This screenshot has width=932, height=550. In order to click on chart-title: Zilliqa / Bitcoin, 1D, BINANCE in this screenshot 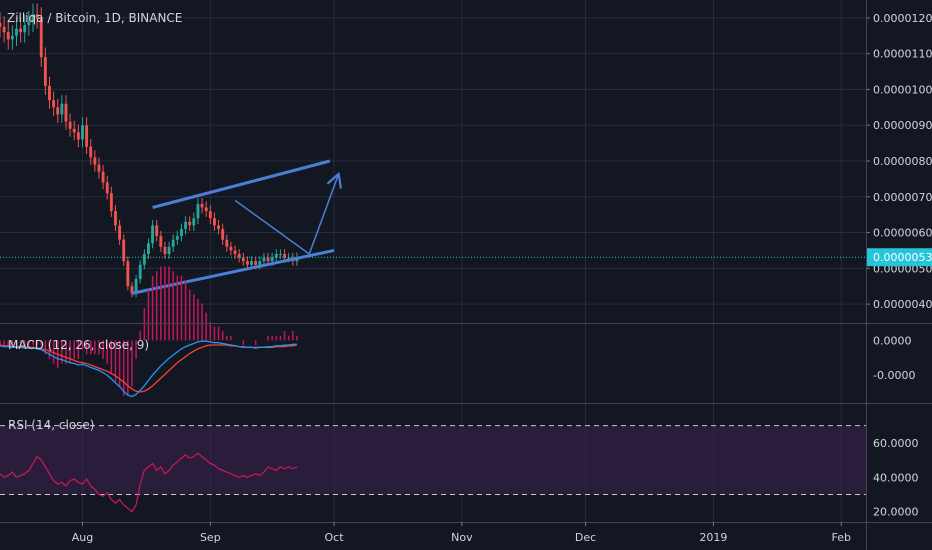, I will do `click(94, 18)`.